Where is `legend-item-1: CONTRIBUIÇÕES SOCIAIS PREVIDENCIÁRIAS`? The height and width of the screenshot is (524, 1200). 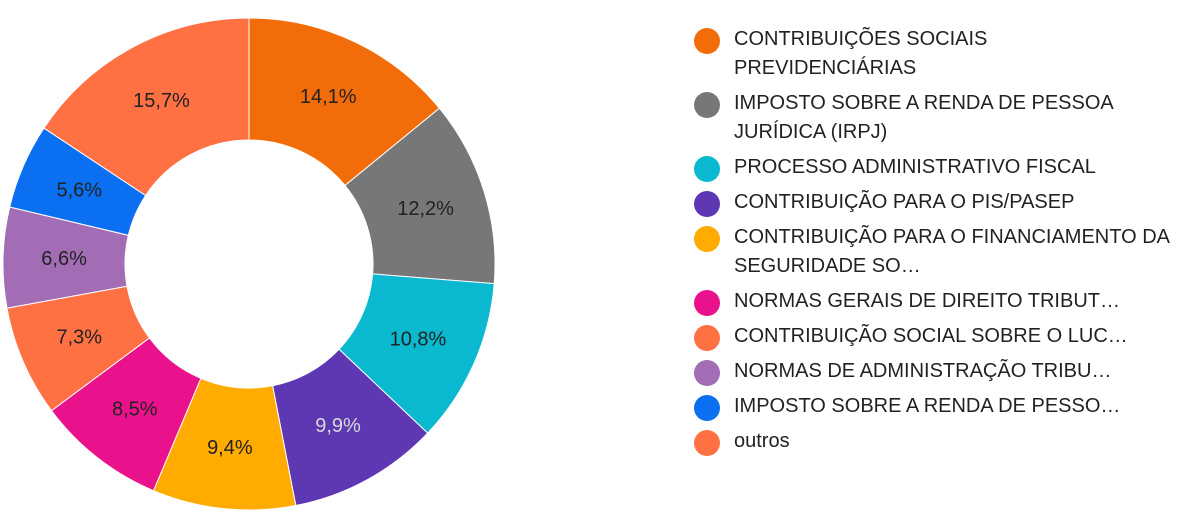
legend-item-1: CONTRIBUIÇÕES SOCIAIS PREVIDENCIÁRIAS is located at coordinates (934, 54).